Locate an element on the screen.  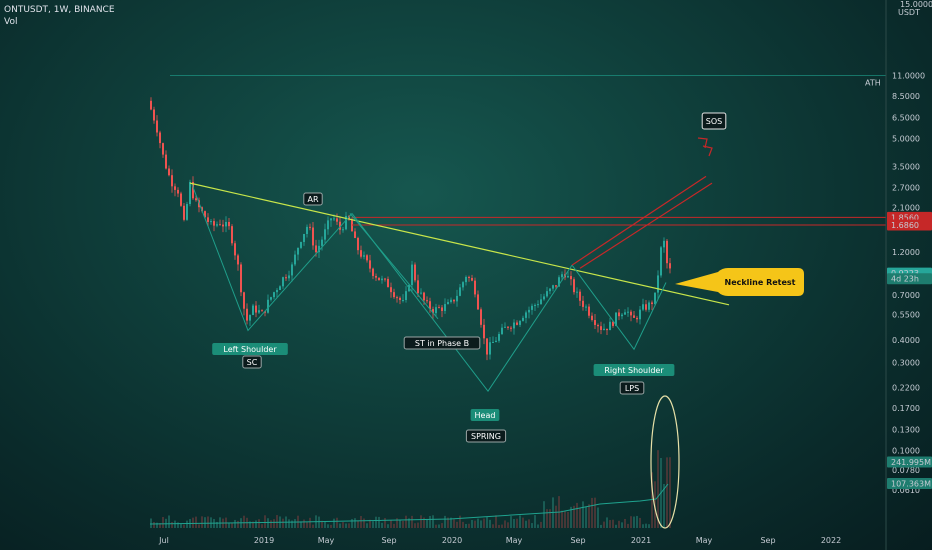
label-left-shoulder-bg is located at coordinates (250, 349).